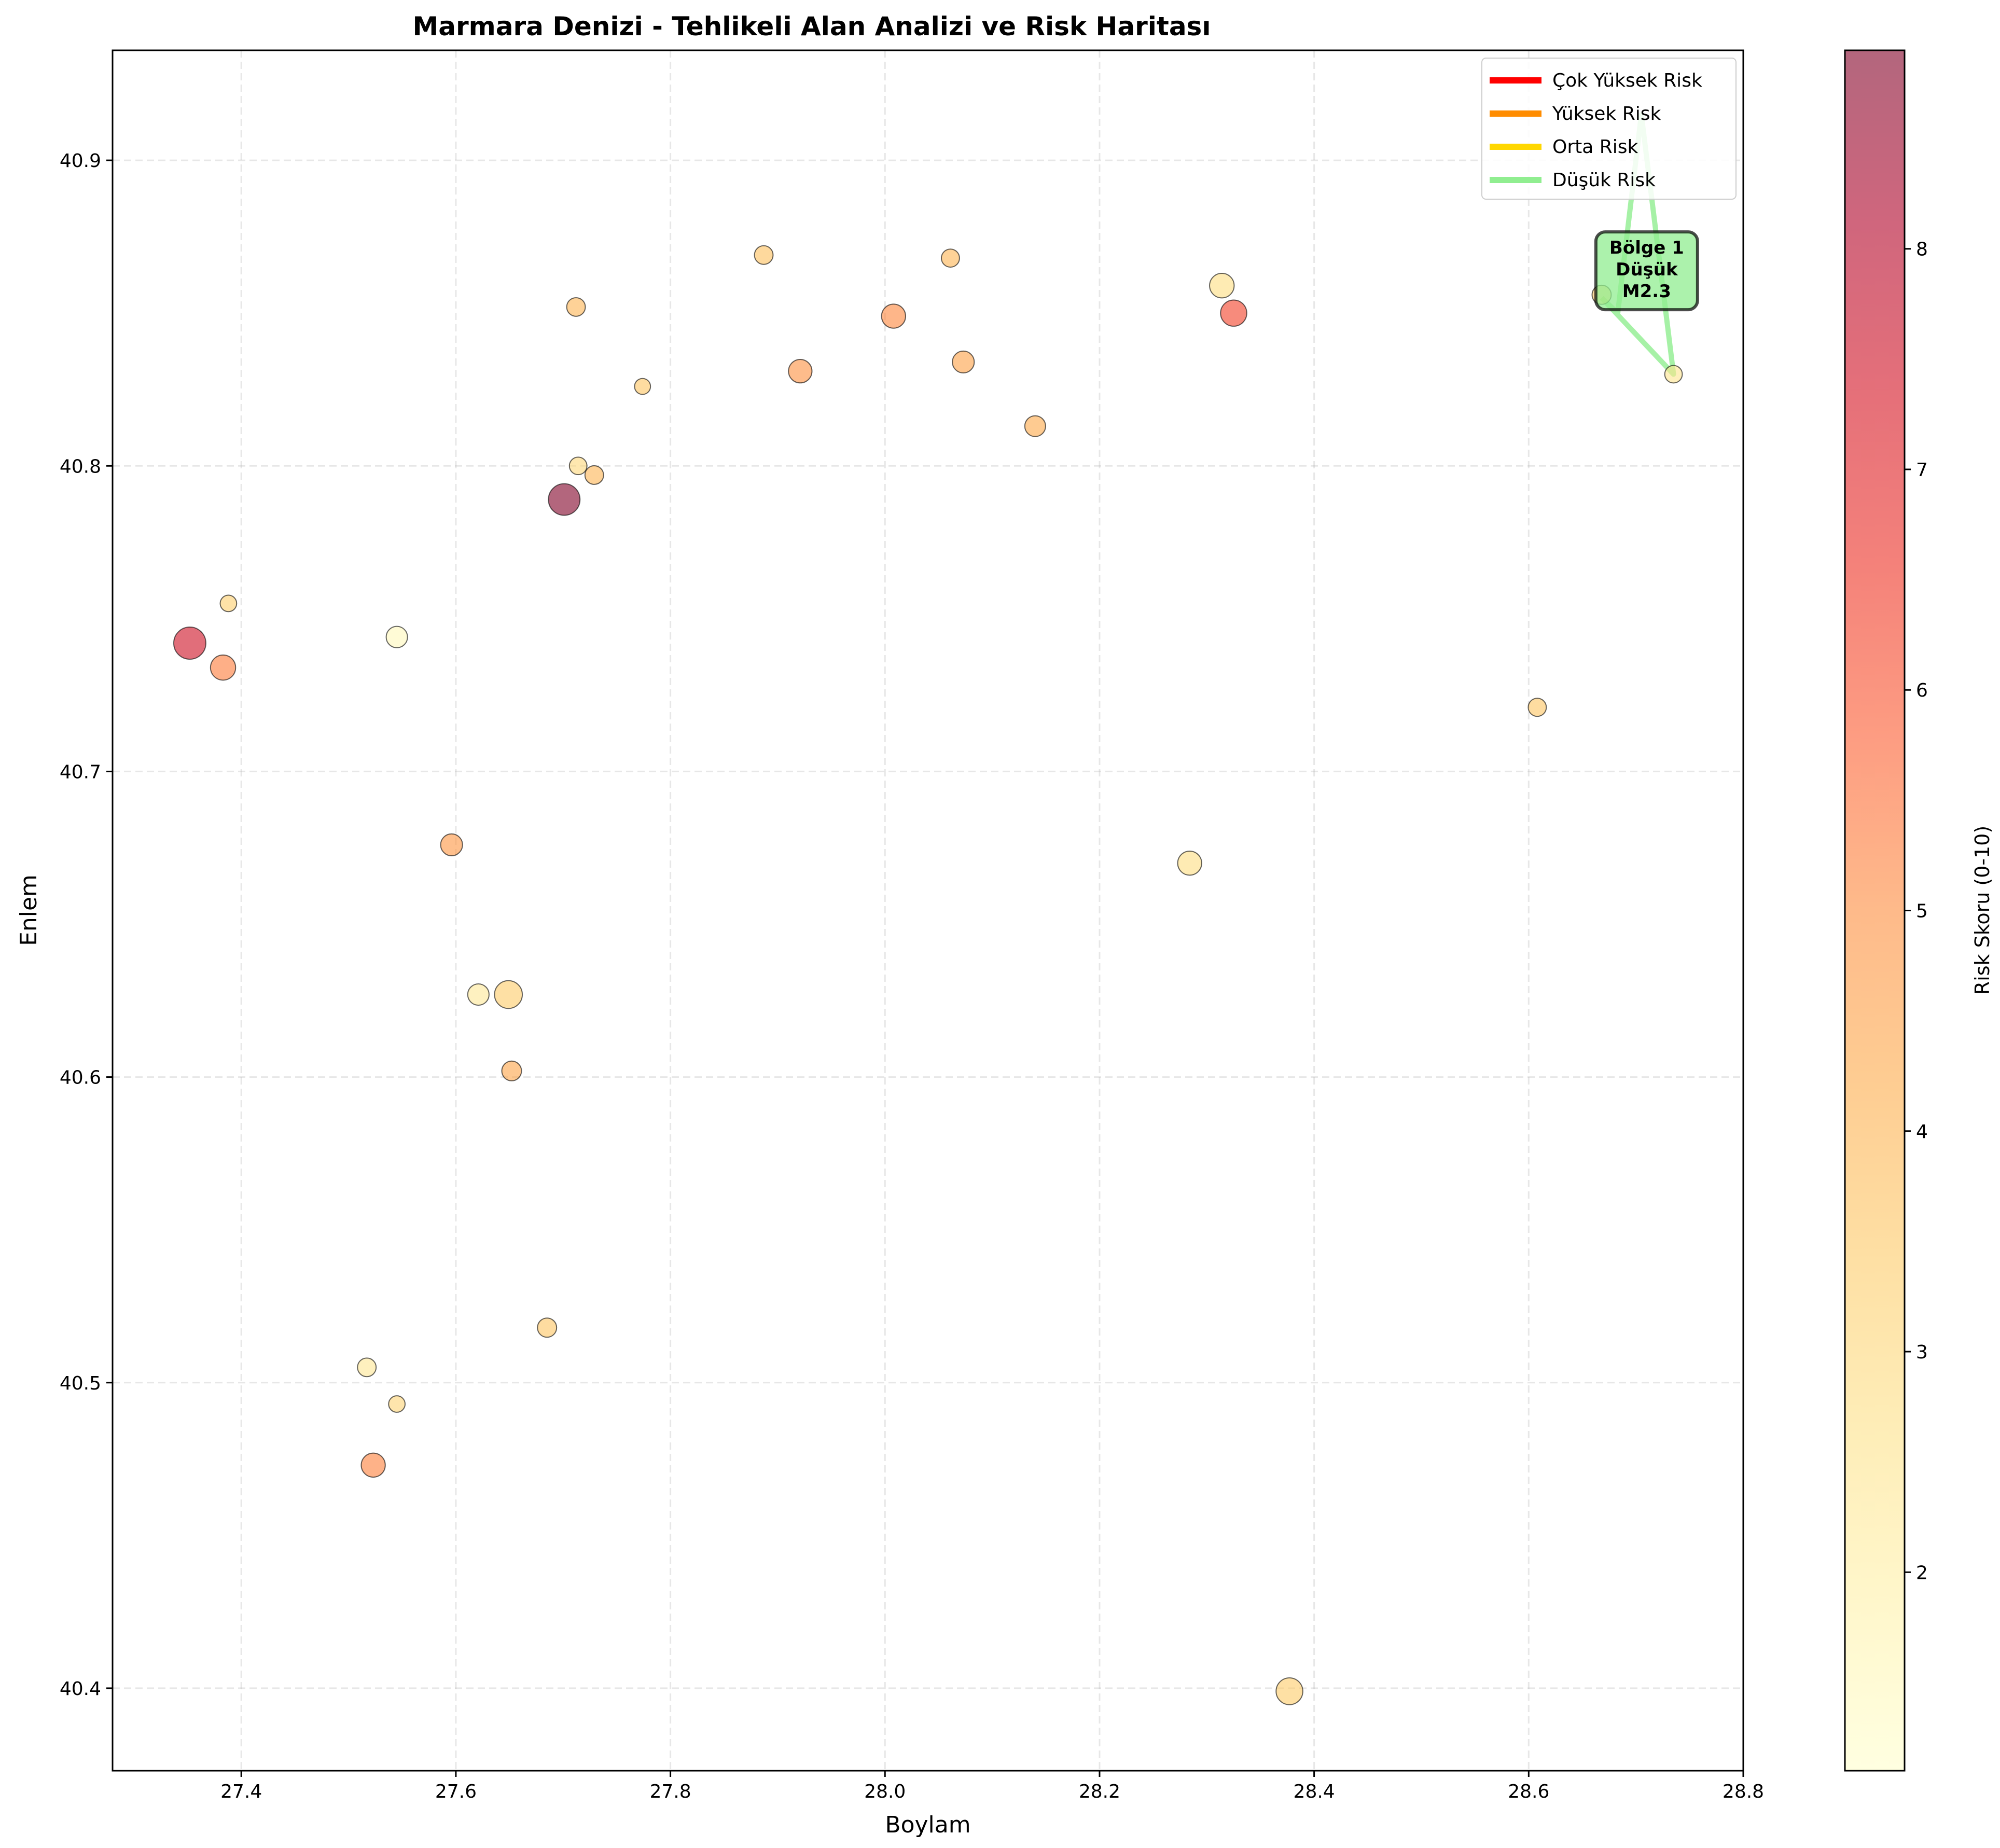 The width and height of the screenshot is (2000, 1848). I want to click on colorbar-ticks: 2 3 4 5 6 7 8, so click(1916, 911).